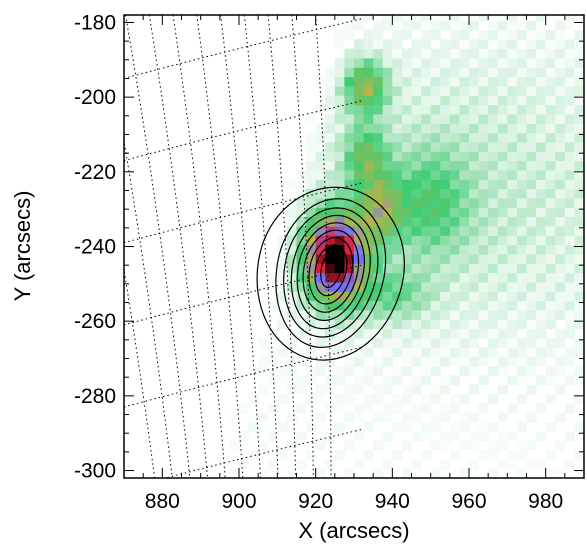  Describe the element at coordinates (95, 22) in the screenshot. I see `y-tick-label: -180` at that location.